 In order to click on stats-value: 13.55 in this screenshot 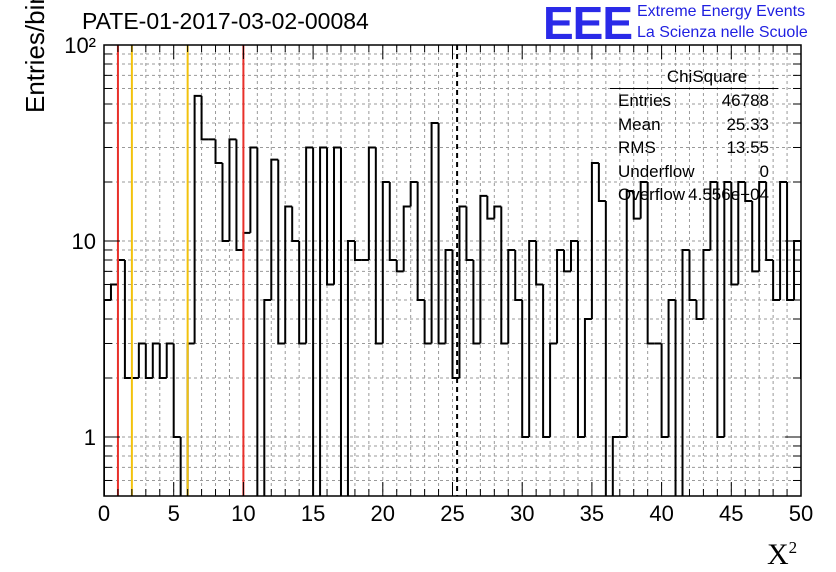, I will do `click(747, 147)`.